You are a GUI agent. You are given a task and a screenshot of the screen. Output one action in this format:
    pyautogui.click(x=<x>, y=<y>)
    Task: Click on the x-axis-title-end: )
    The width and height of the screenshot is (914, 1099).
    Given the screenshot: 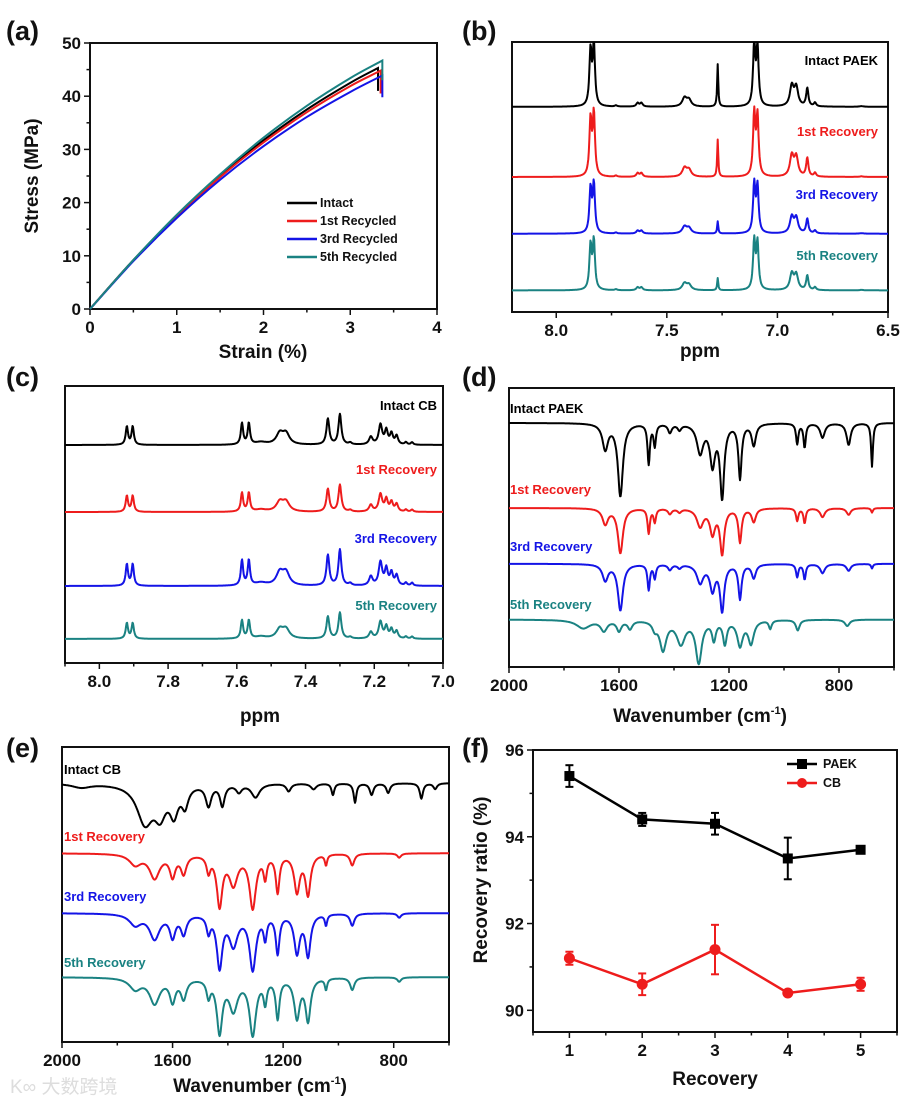 What is the action you would take?
    pyautogui.click(x=344, y=1086)
    